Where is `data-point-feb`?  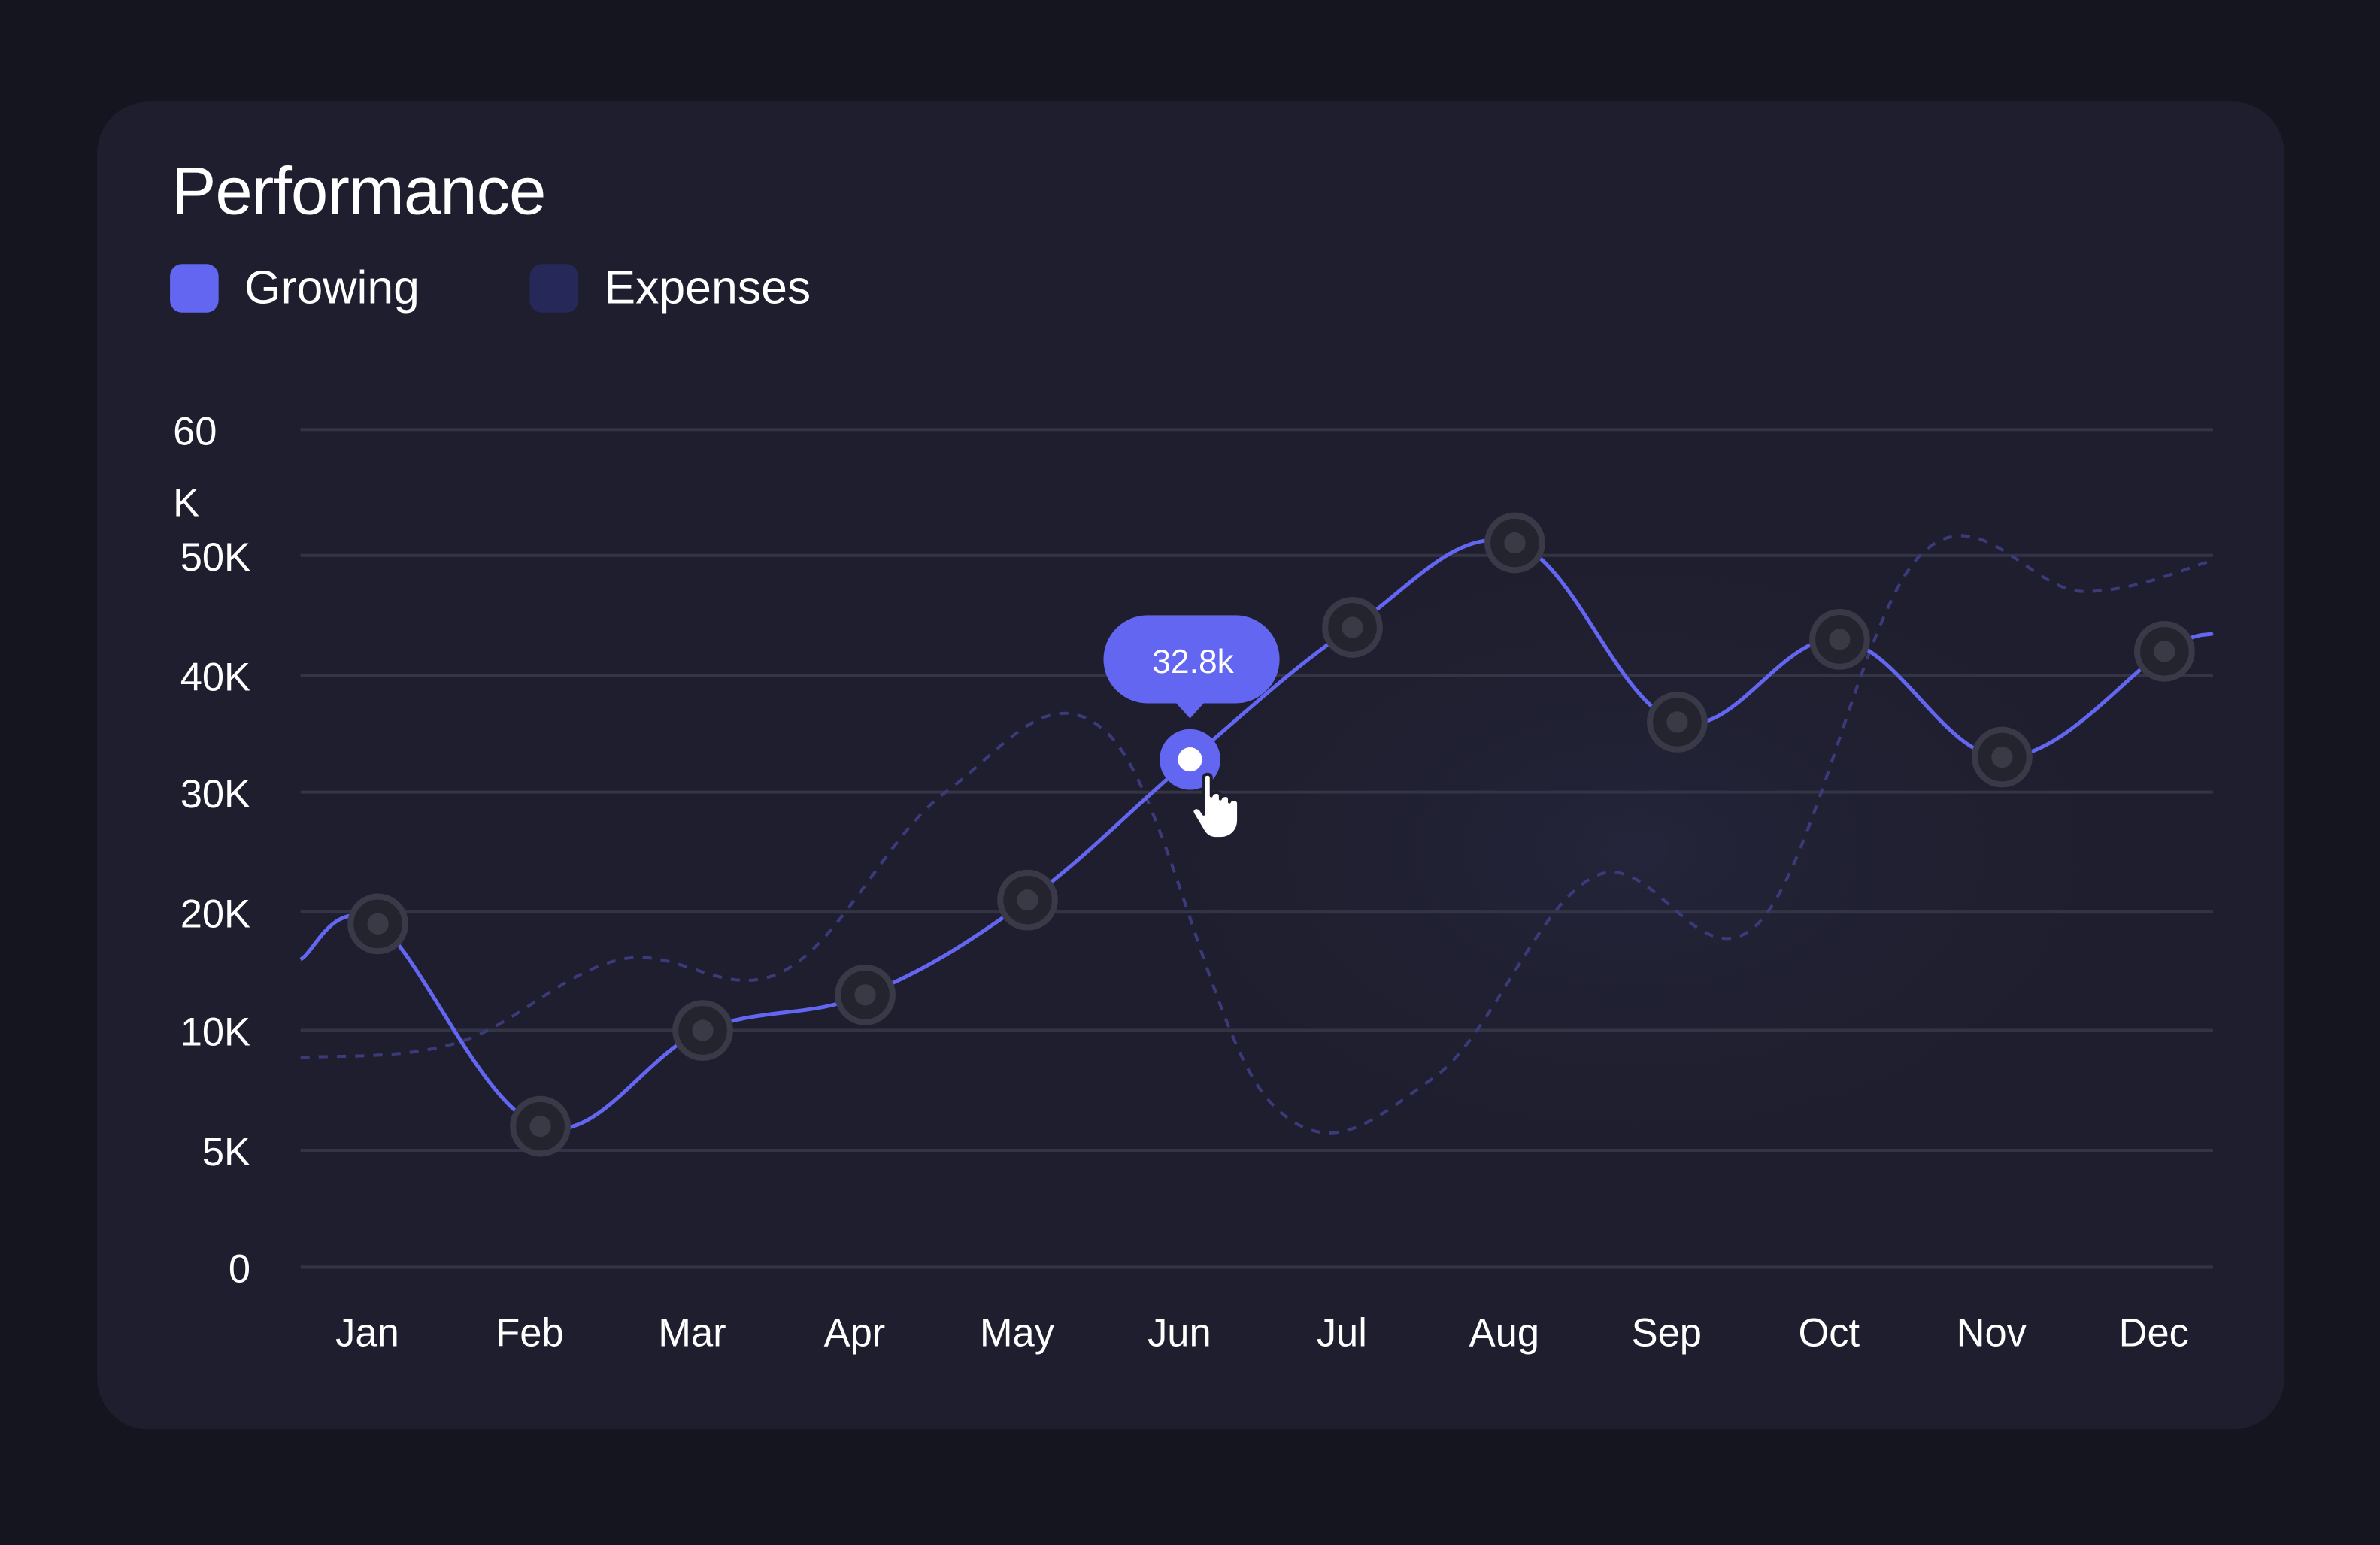
data-point-feb is located at coordinates (540, 1126).